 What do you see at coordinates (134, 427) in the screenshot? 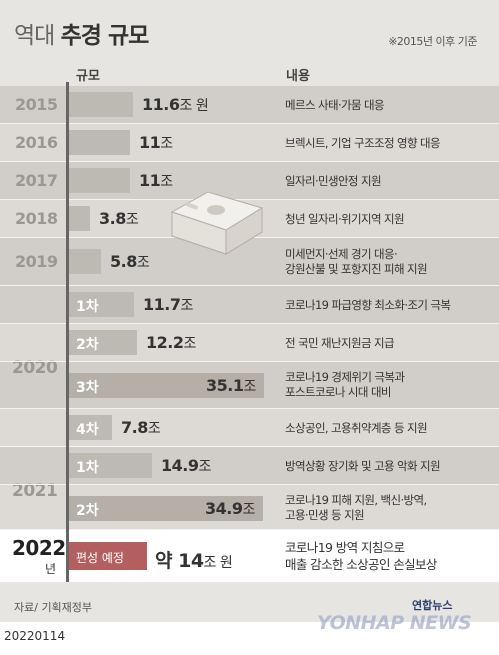
I see `value-number: 7.8` at bounding box center [134, 427].